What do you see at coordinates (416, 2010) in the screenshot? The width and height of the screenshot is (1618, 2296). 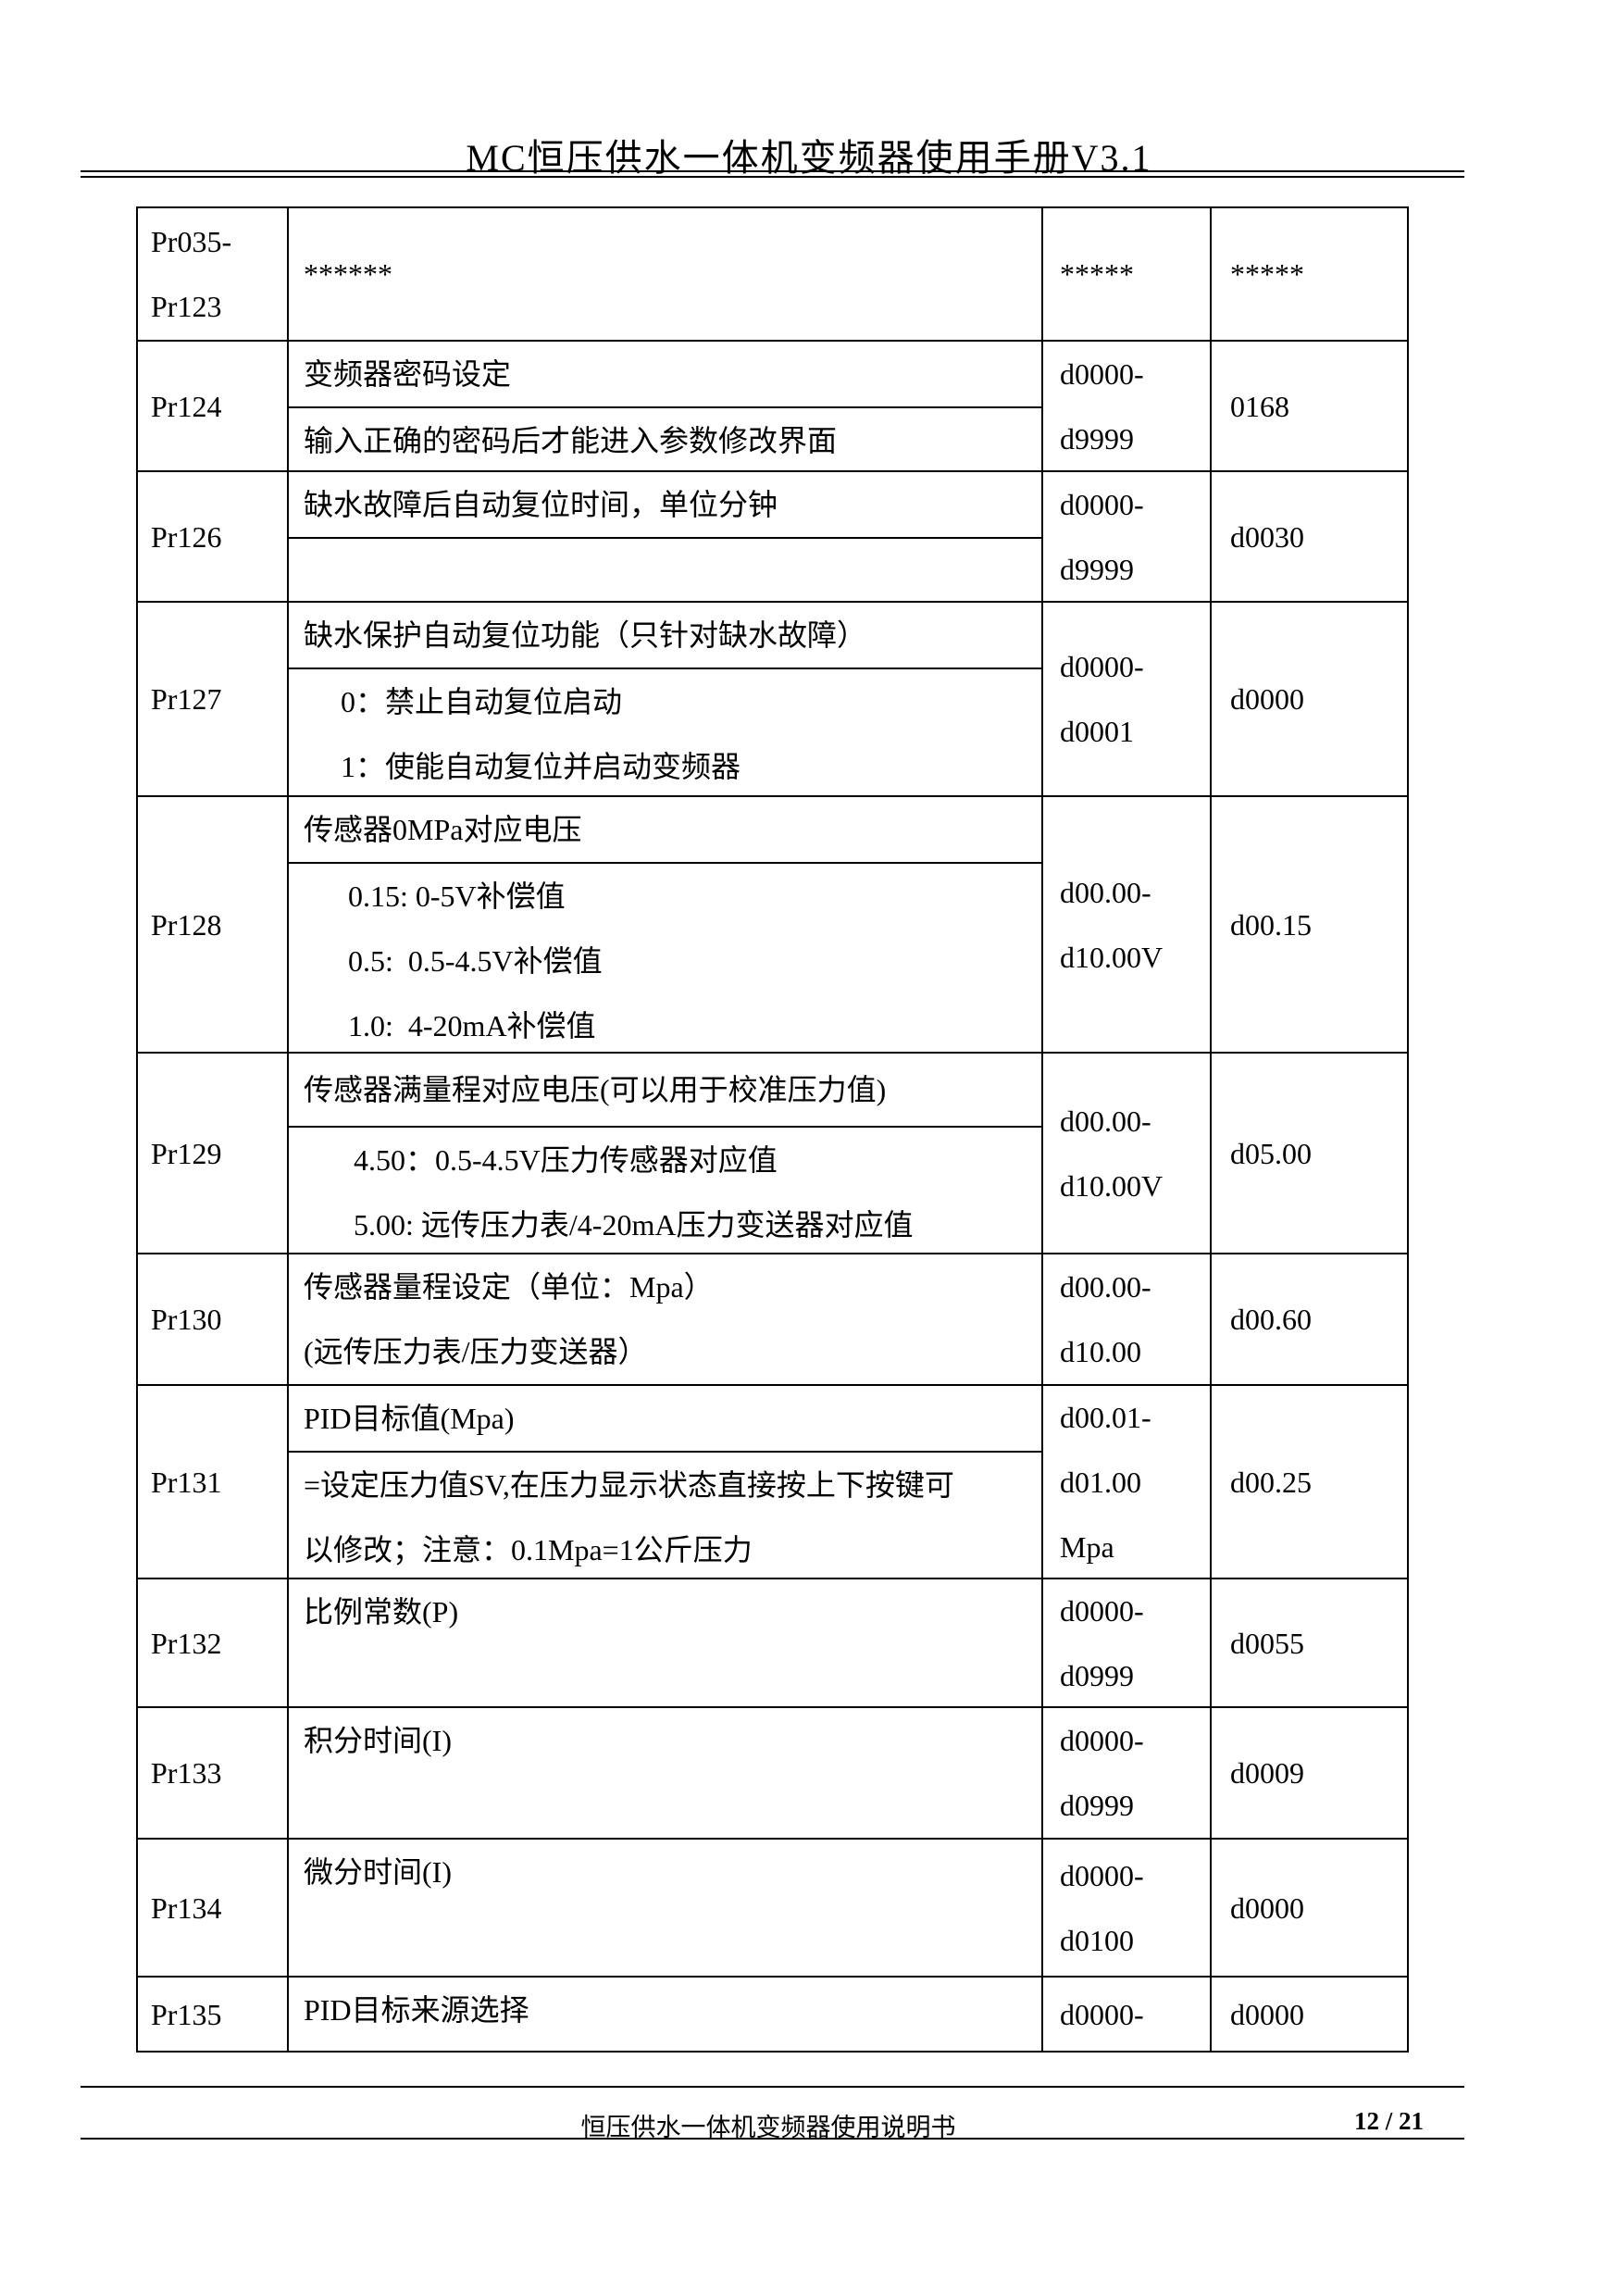 I see `desc-text: PID目标来源选择` at bounding box center [416, 2010].